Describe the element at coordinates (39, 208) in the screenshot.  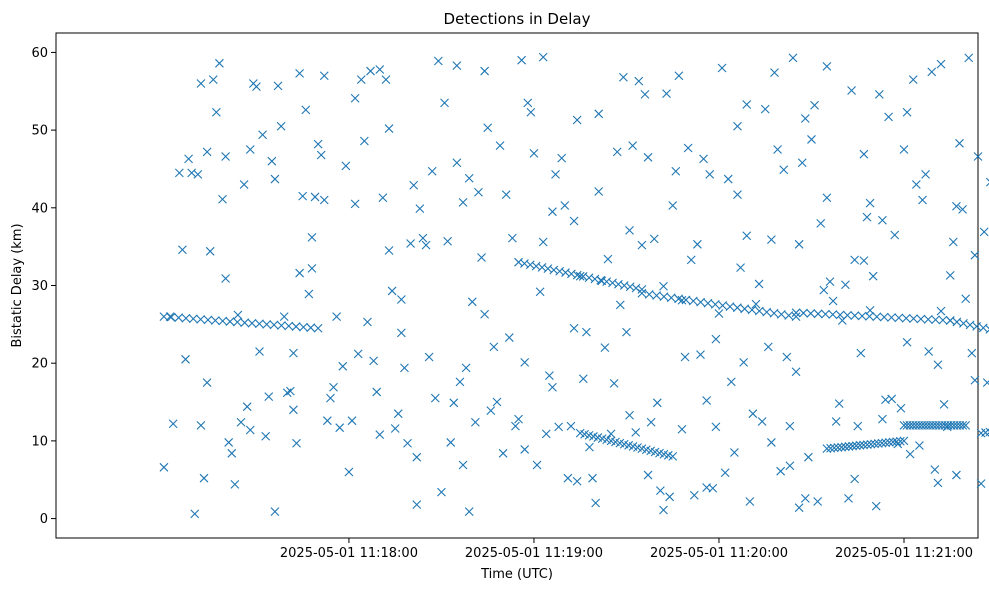
I see `y-tick-label: 40` at that location.